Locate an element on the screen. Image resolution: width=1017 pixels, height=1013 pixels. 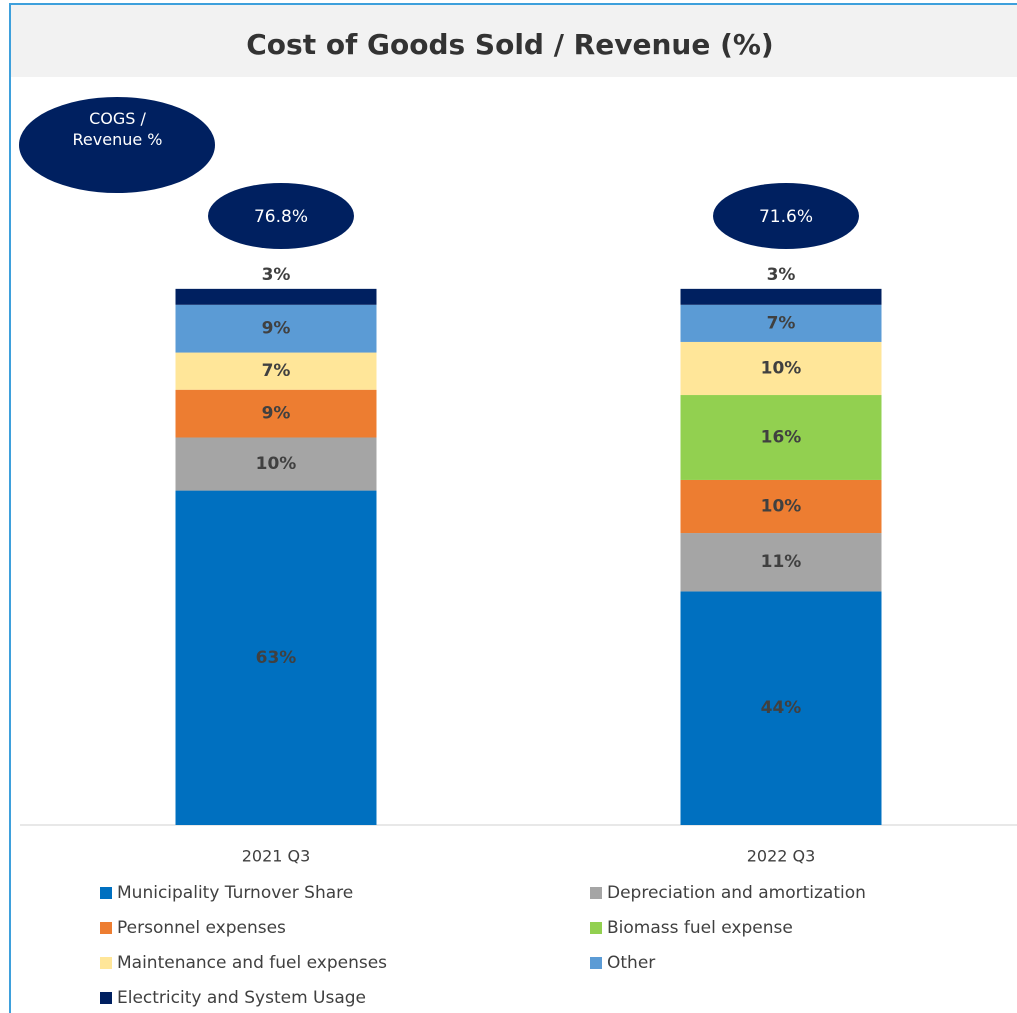
x-tick-label: 2022 Q3 is located at coordinates (781, 856).